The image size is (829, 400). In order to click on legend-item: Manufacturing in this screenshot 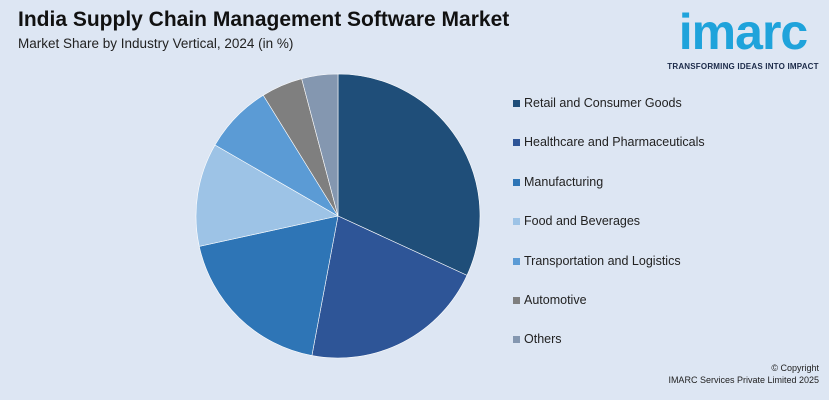, I will do `click(618, 194)`.